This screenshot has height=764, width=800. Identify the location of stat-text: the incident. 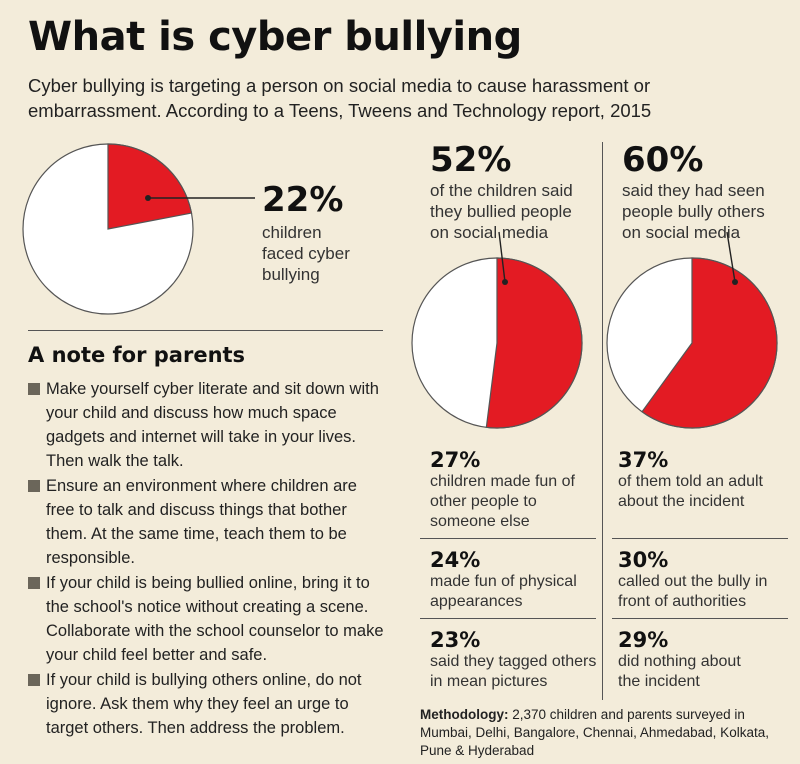
(659, 681).